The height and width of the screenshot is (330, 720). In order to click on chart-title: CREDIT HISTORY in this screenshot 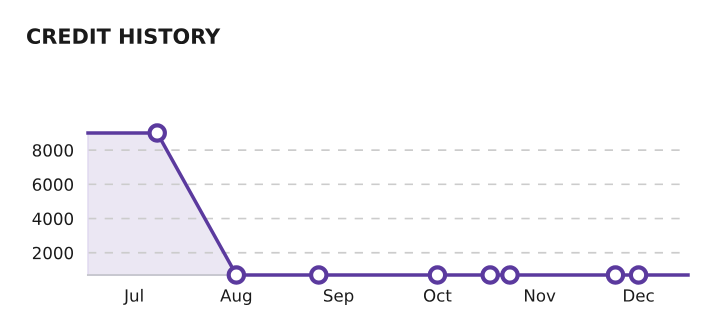, I will do `click(123, 36)`.